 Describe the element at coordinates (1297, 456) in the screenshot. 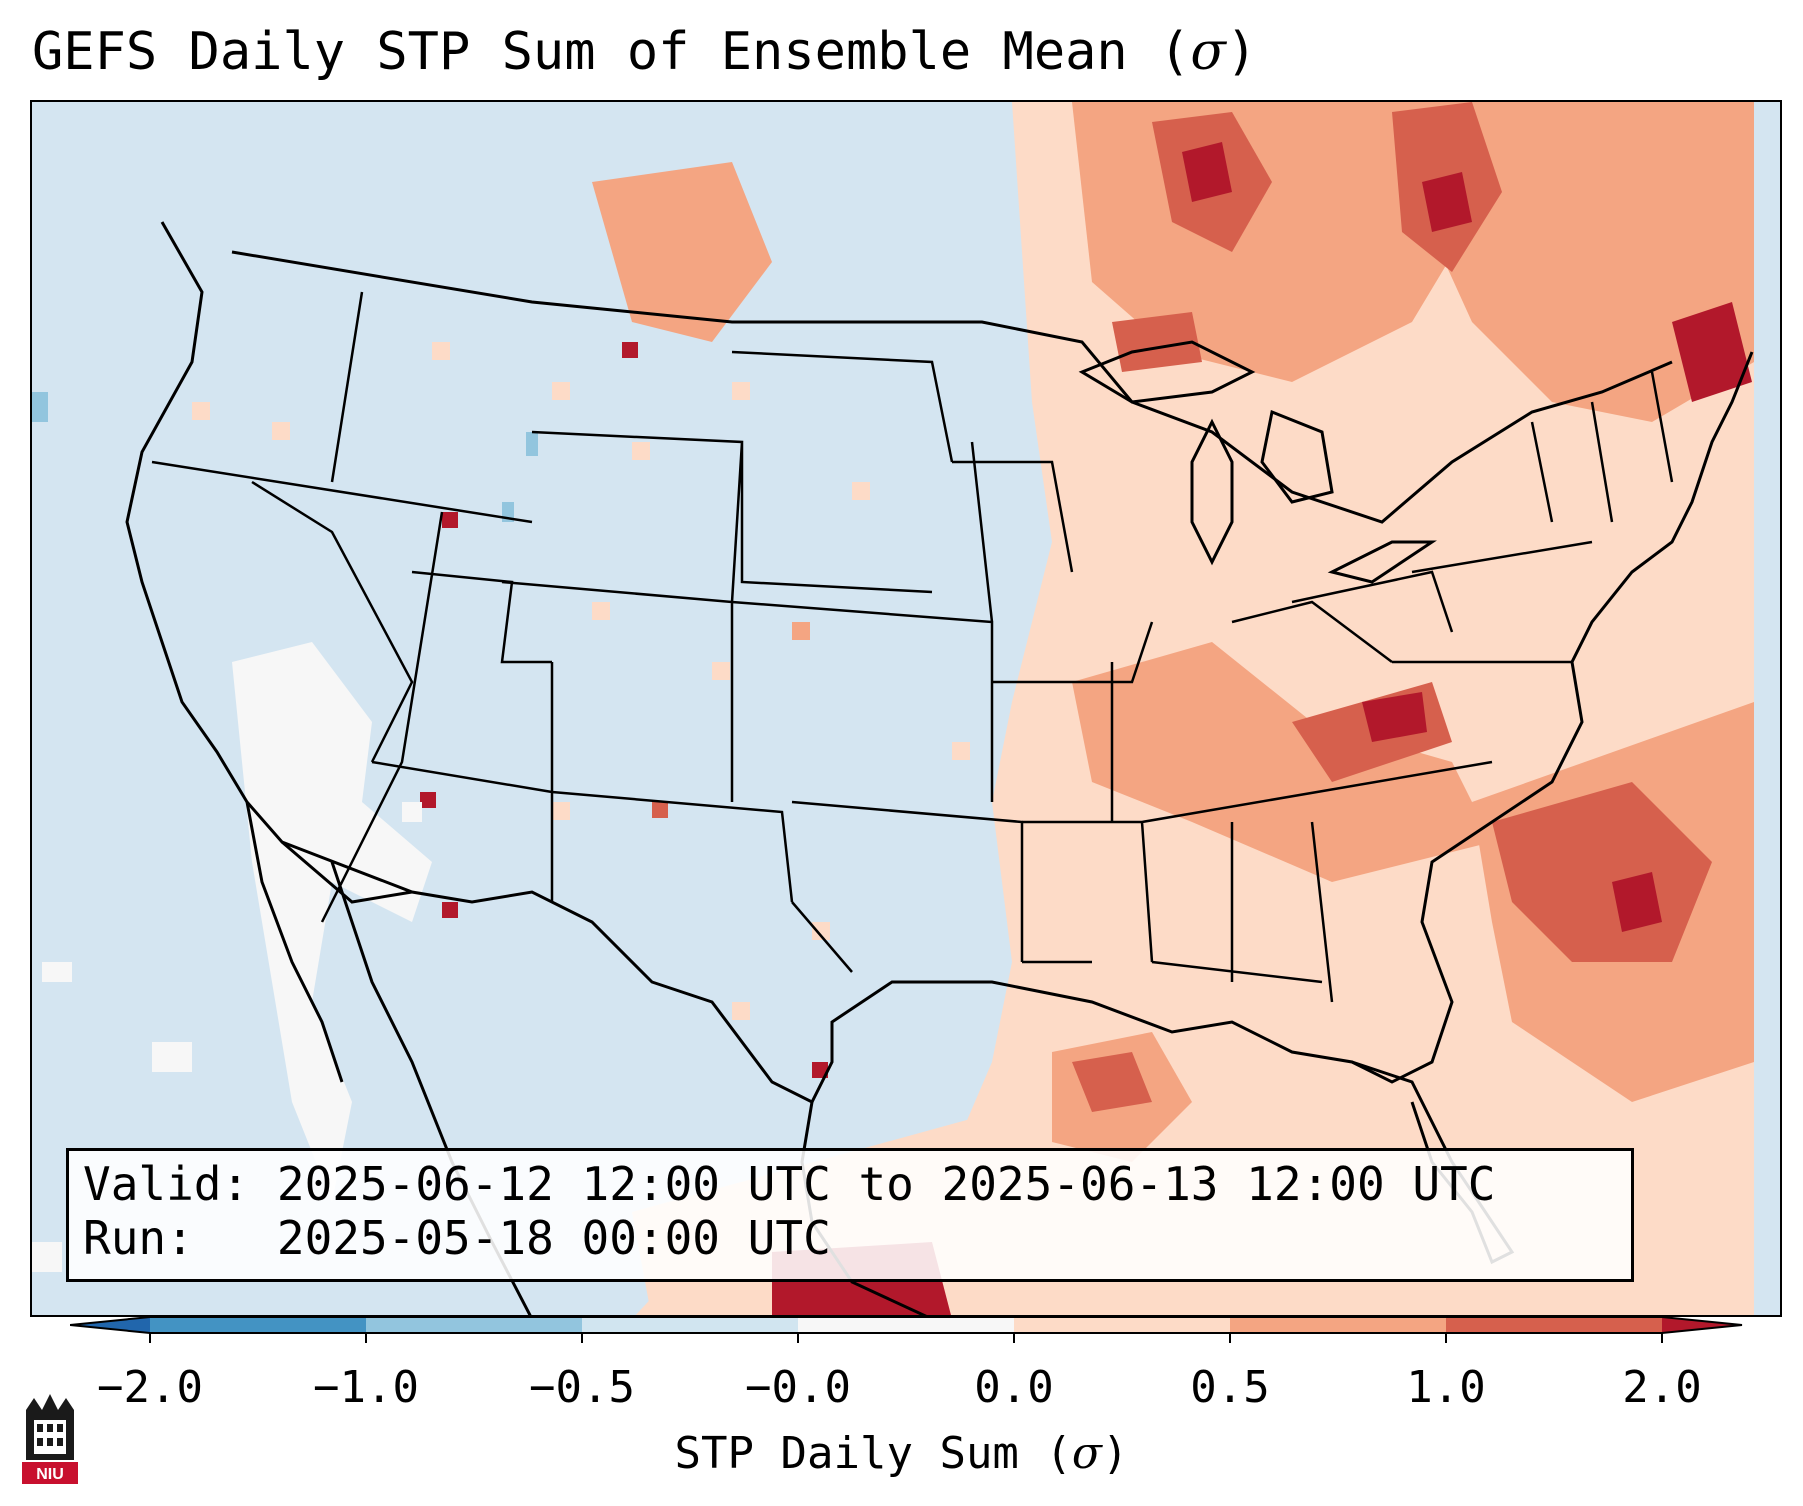

I see `lake-huron` at that location.